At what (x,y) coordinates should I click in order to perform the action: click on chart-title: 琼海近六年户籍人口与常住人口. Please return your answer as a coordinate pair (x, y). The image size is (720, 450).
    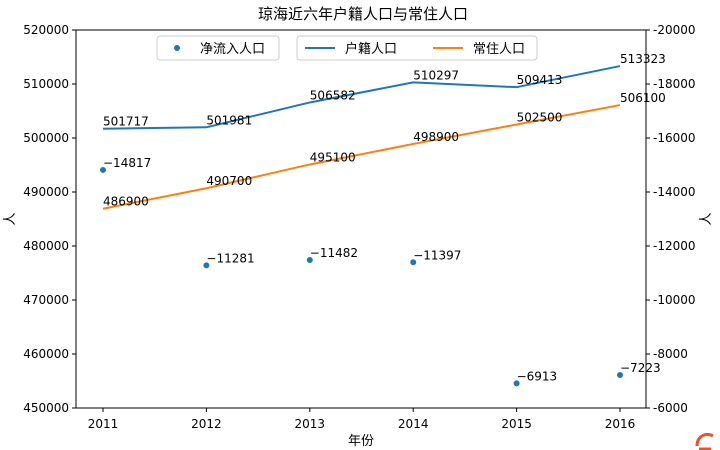
    Looking at the image, I should click on (363, 14).